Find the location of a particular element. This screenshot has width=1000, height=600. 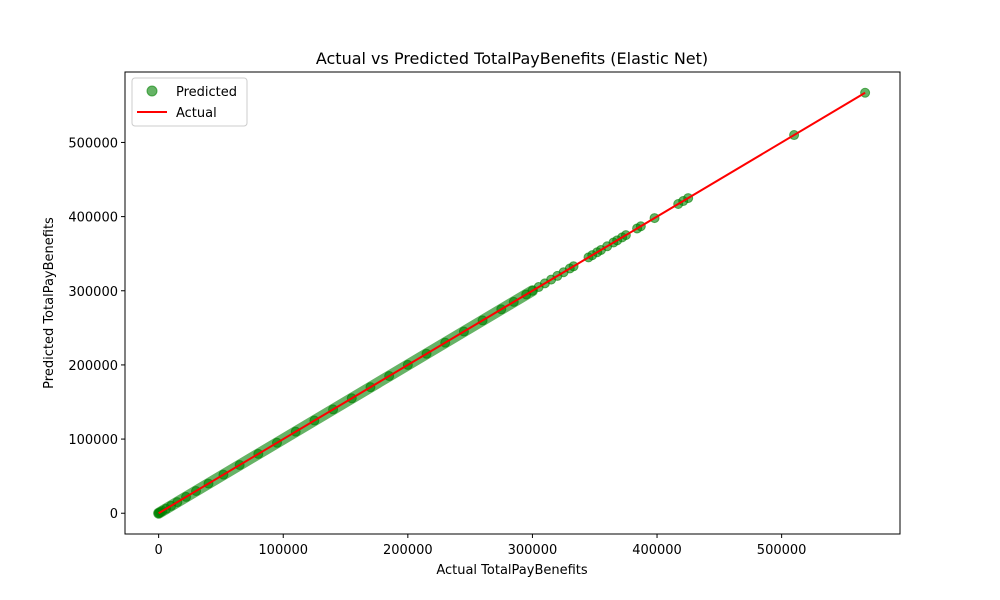

x-tick-label: 500000 is located at coordinates (782, 550).